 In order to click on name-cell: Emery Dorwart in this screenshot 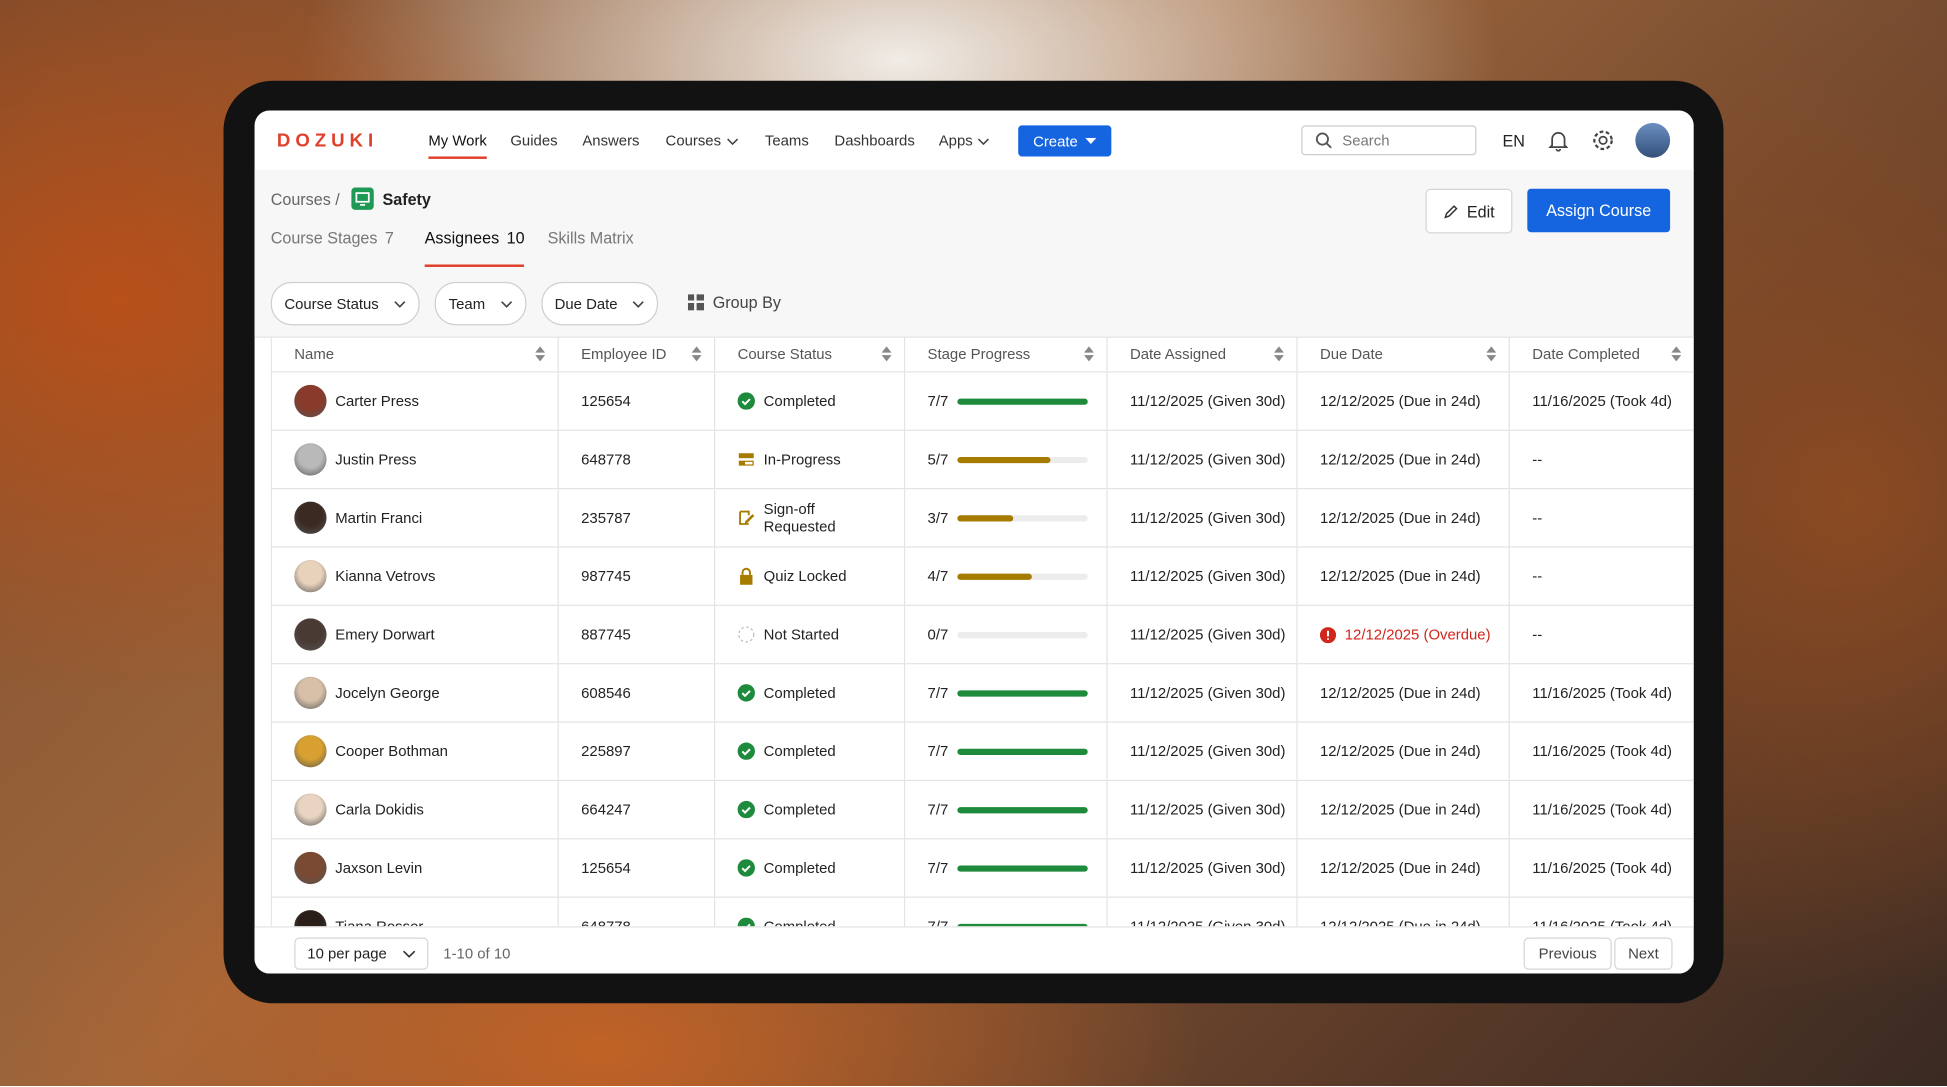, I will do `click(414, 634)`.